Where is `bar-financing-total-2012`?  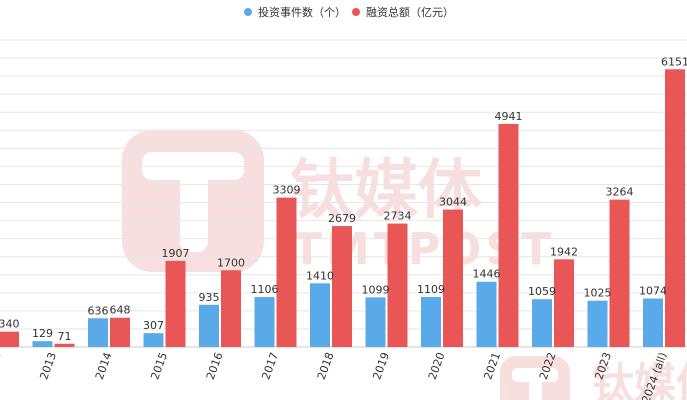
bar-financing-total-2012 is located at coordinates (9, 339).